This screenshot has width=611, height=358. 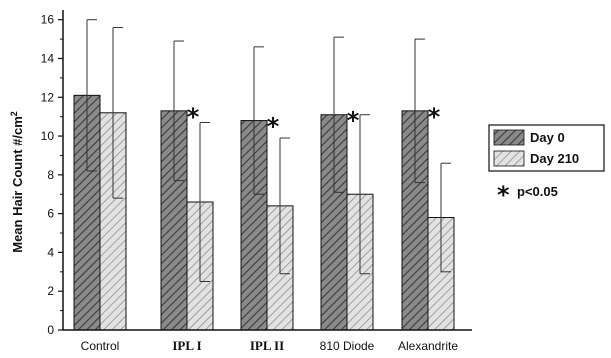 What do you see at coordinates (48, 20) in the screenshot?
I see `y-tick-label: 16` at bounding box center [48, 20].